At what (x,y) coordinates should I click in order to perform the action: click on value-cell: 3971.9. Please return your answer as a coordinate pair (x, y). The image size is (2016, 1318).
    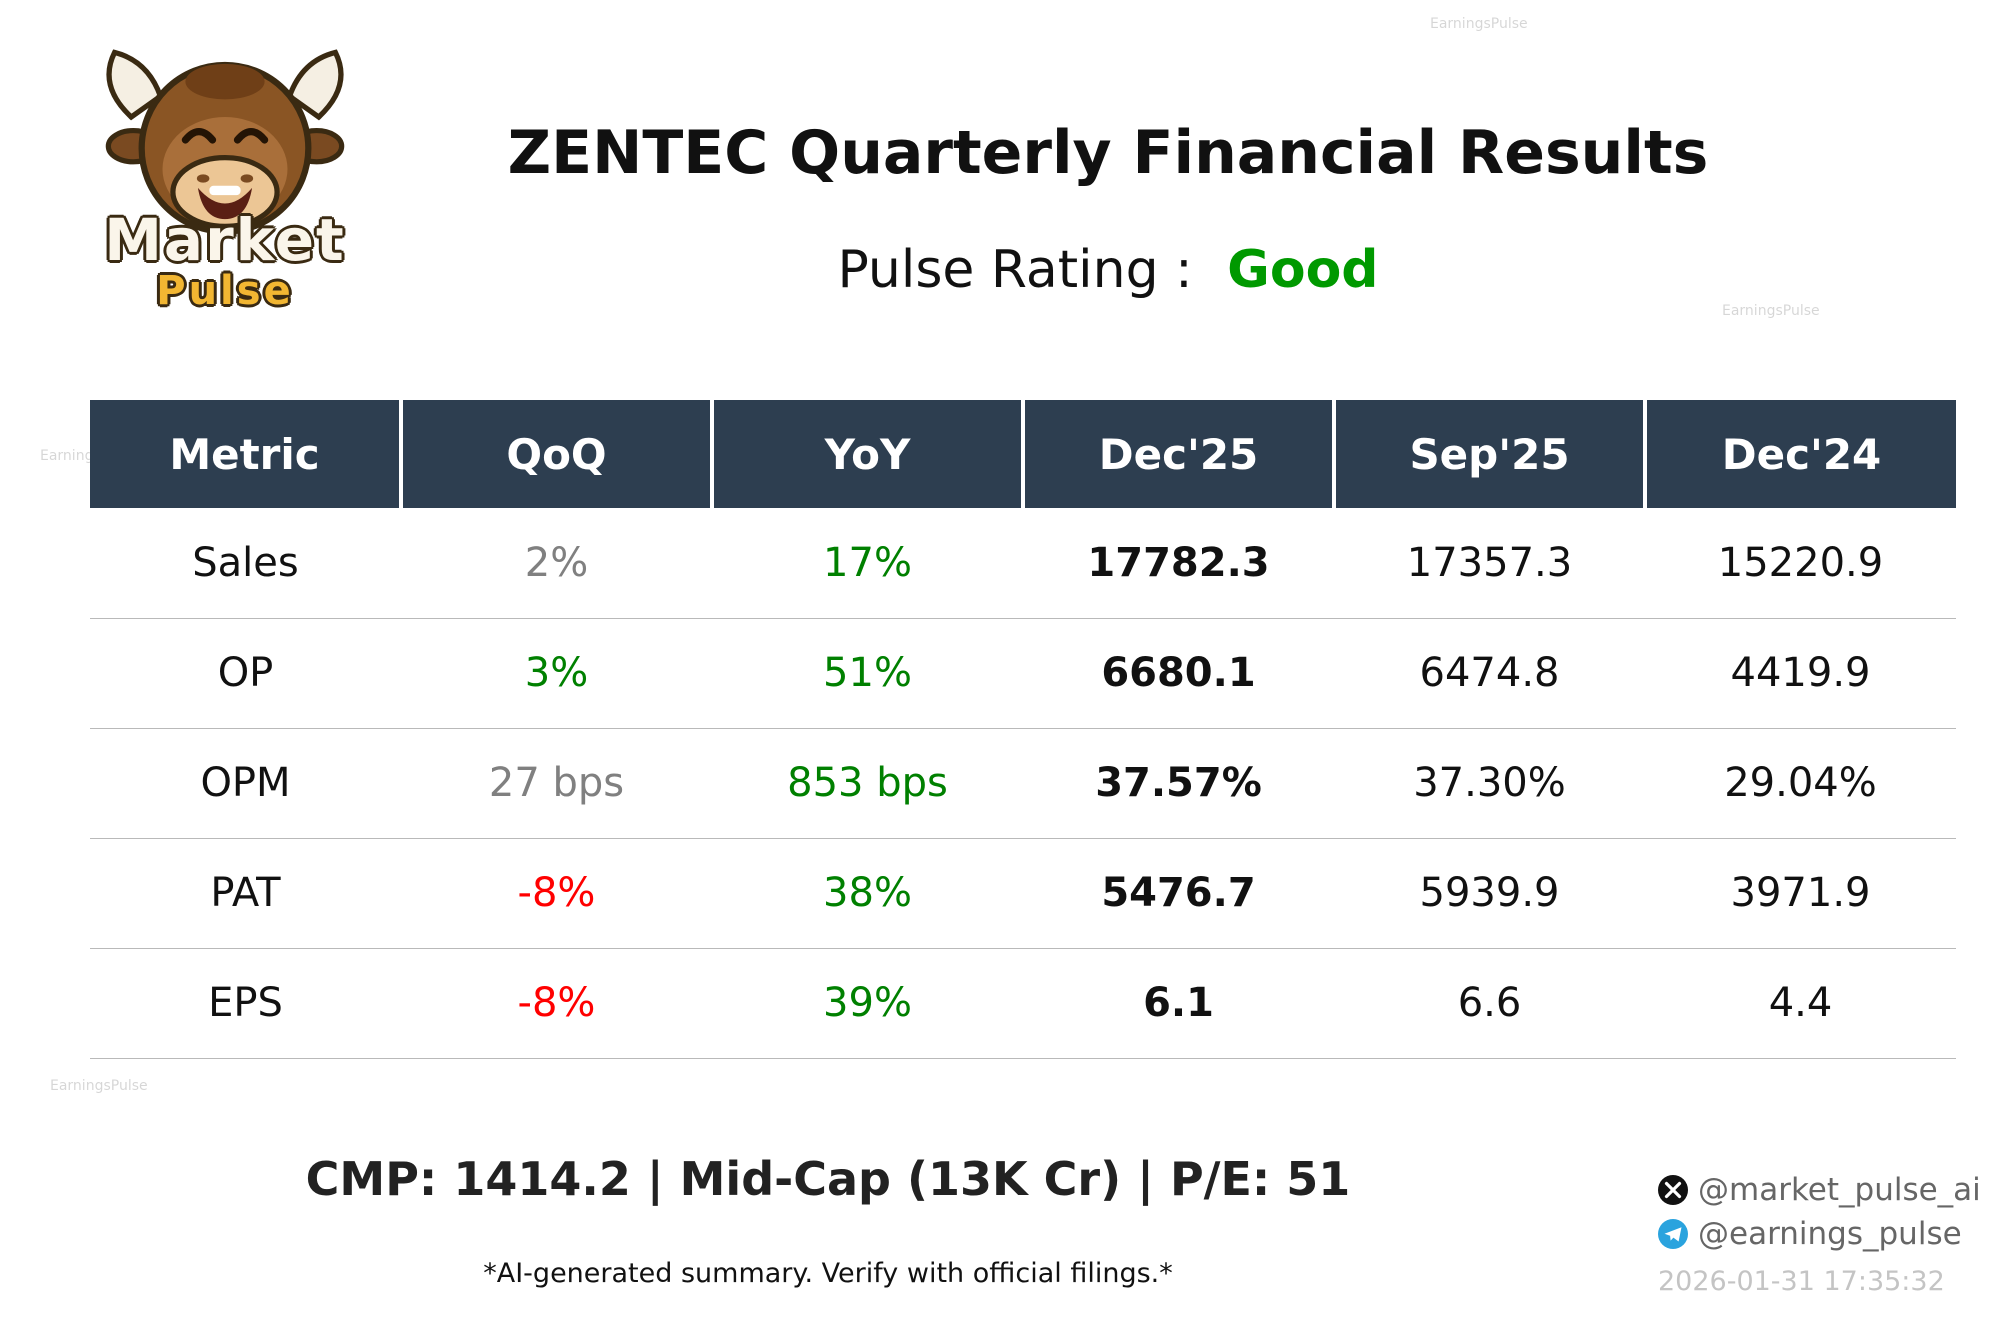
    Looking at the image, I should click on (1800, 893).